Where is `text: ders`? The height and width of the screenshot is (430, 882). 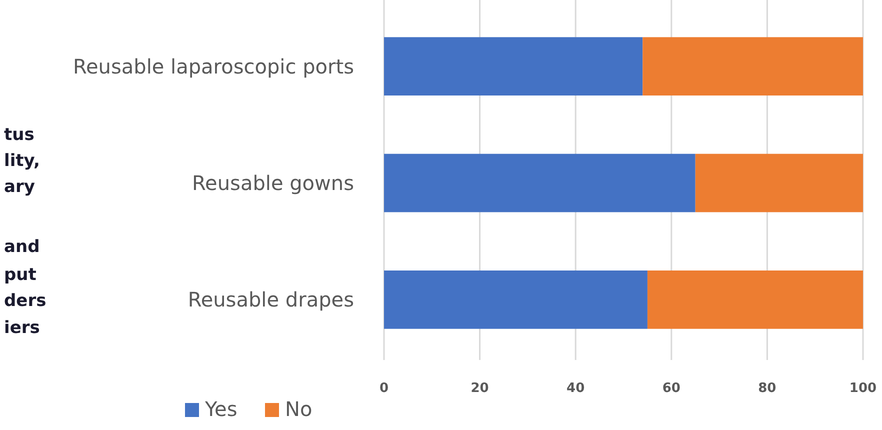
text: ders is located at coordinates (25, 301).